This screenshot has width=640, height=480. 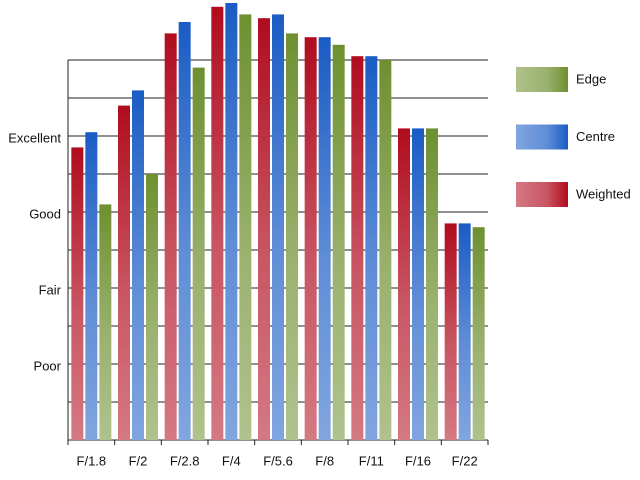 I want to click on y-tick-label: Excellent, so click(x=34, y=137).